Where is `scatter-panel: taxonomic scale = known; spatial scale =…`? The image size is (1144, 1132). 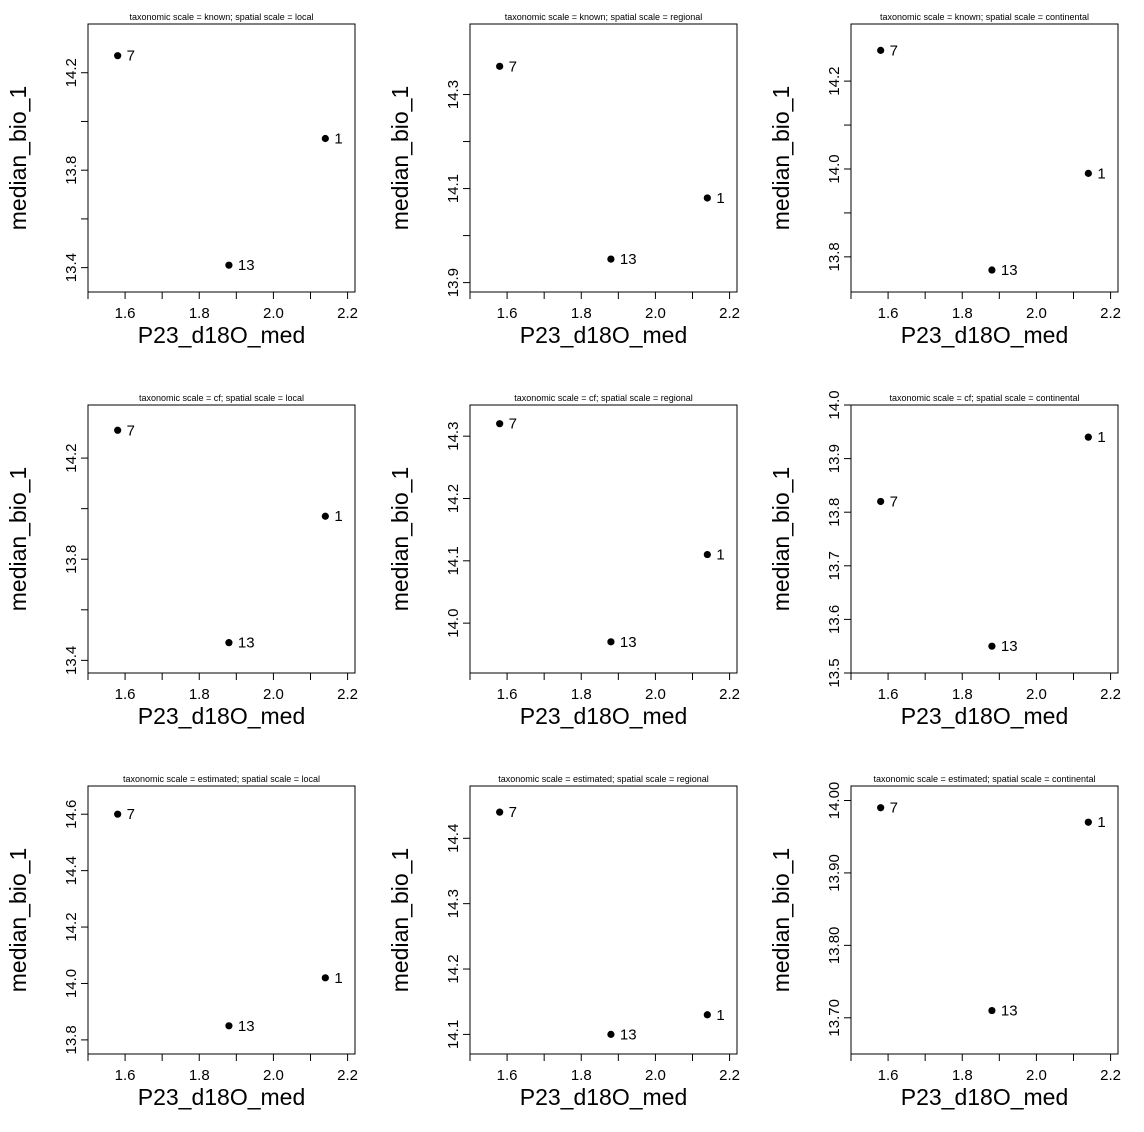
scatter-panel: taxonomic scale = known; spatial scale =… is located at coordinates (181, 180).